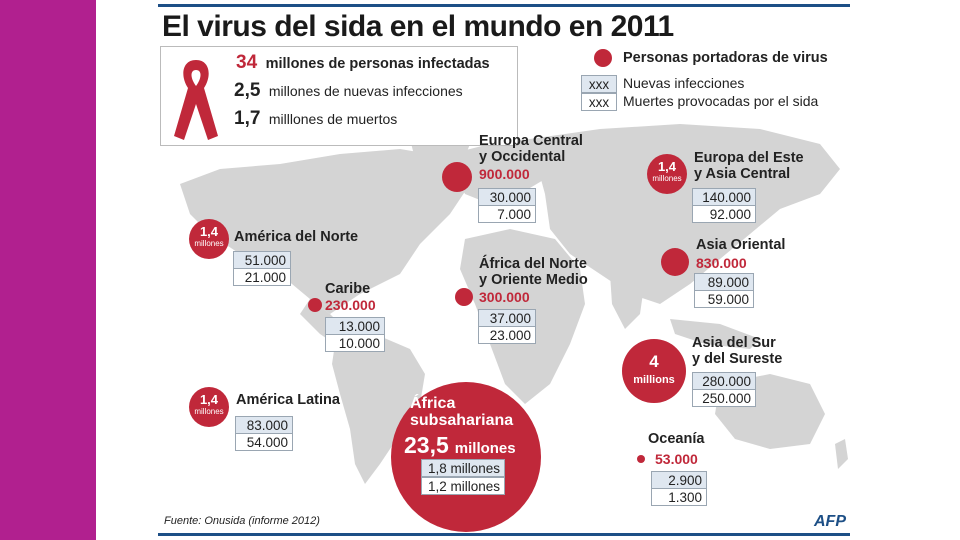  Describe the element at coordinates (531, 141) in the screenshot. I see `region-0-name-l1: Europa Central` at that location.